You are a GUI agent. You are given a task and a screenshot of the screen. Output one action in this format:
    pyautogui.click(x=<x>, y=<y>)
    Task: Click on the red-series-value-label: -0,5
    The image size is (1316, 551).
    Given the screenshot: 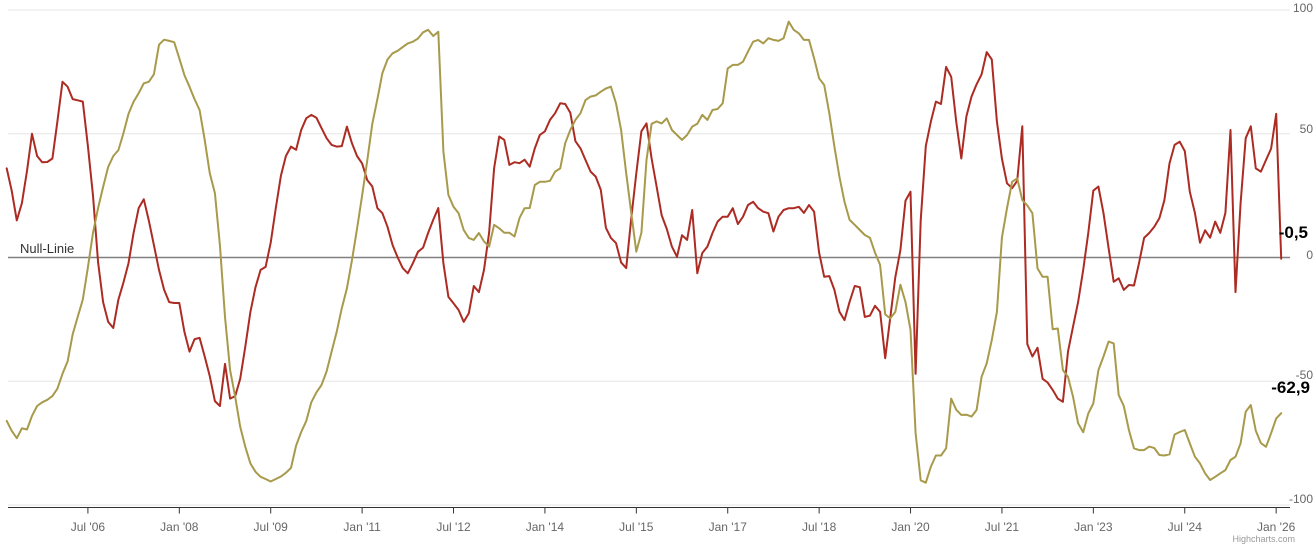 What is the action you would take?
    pyautogui.click(x=1293, y=232)
    